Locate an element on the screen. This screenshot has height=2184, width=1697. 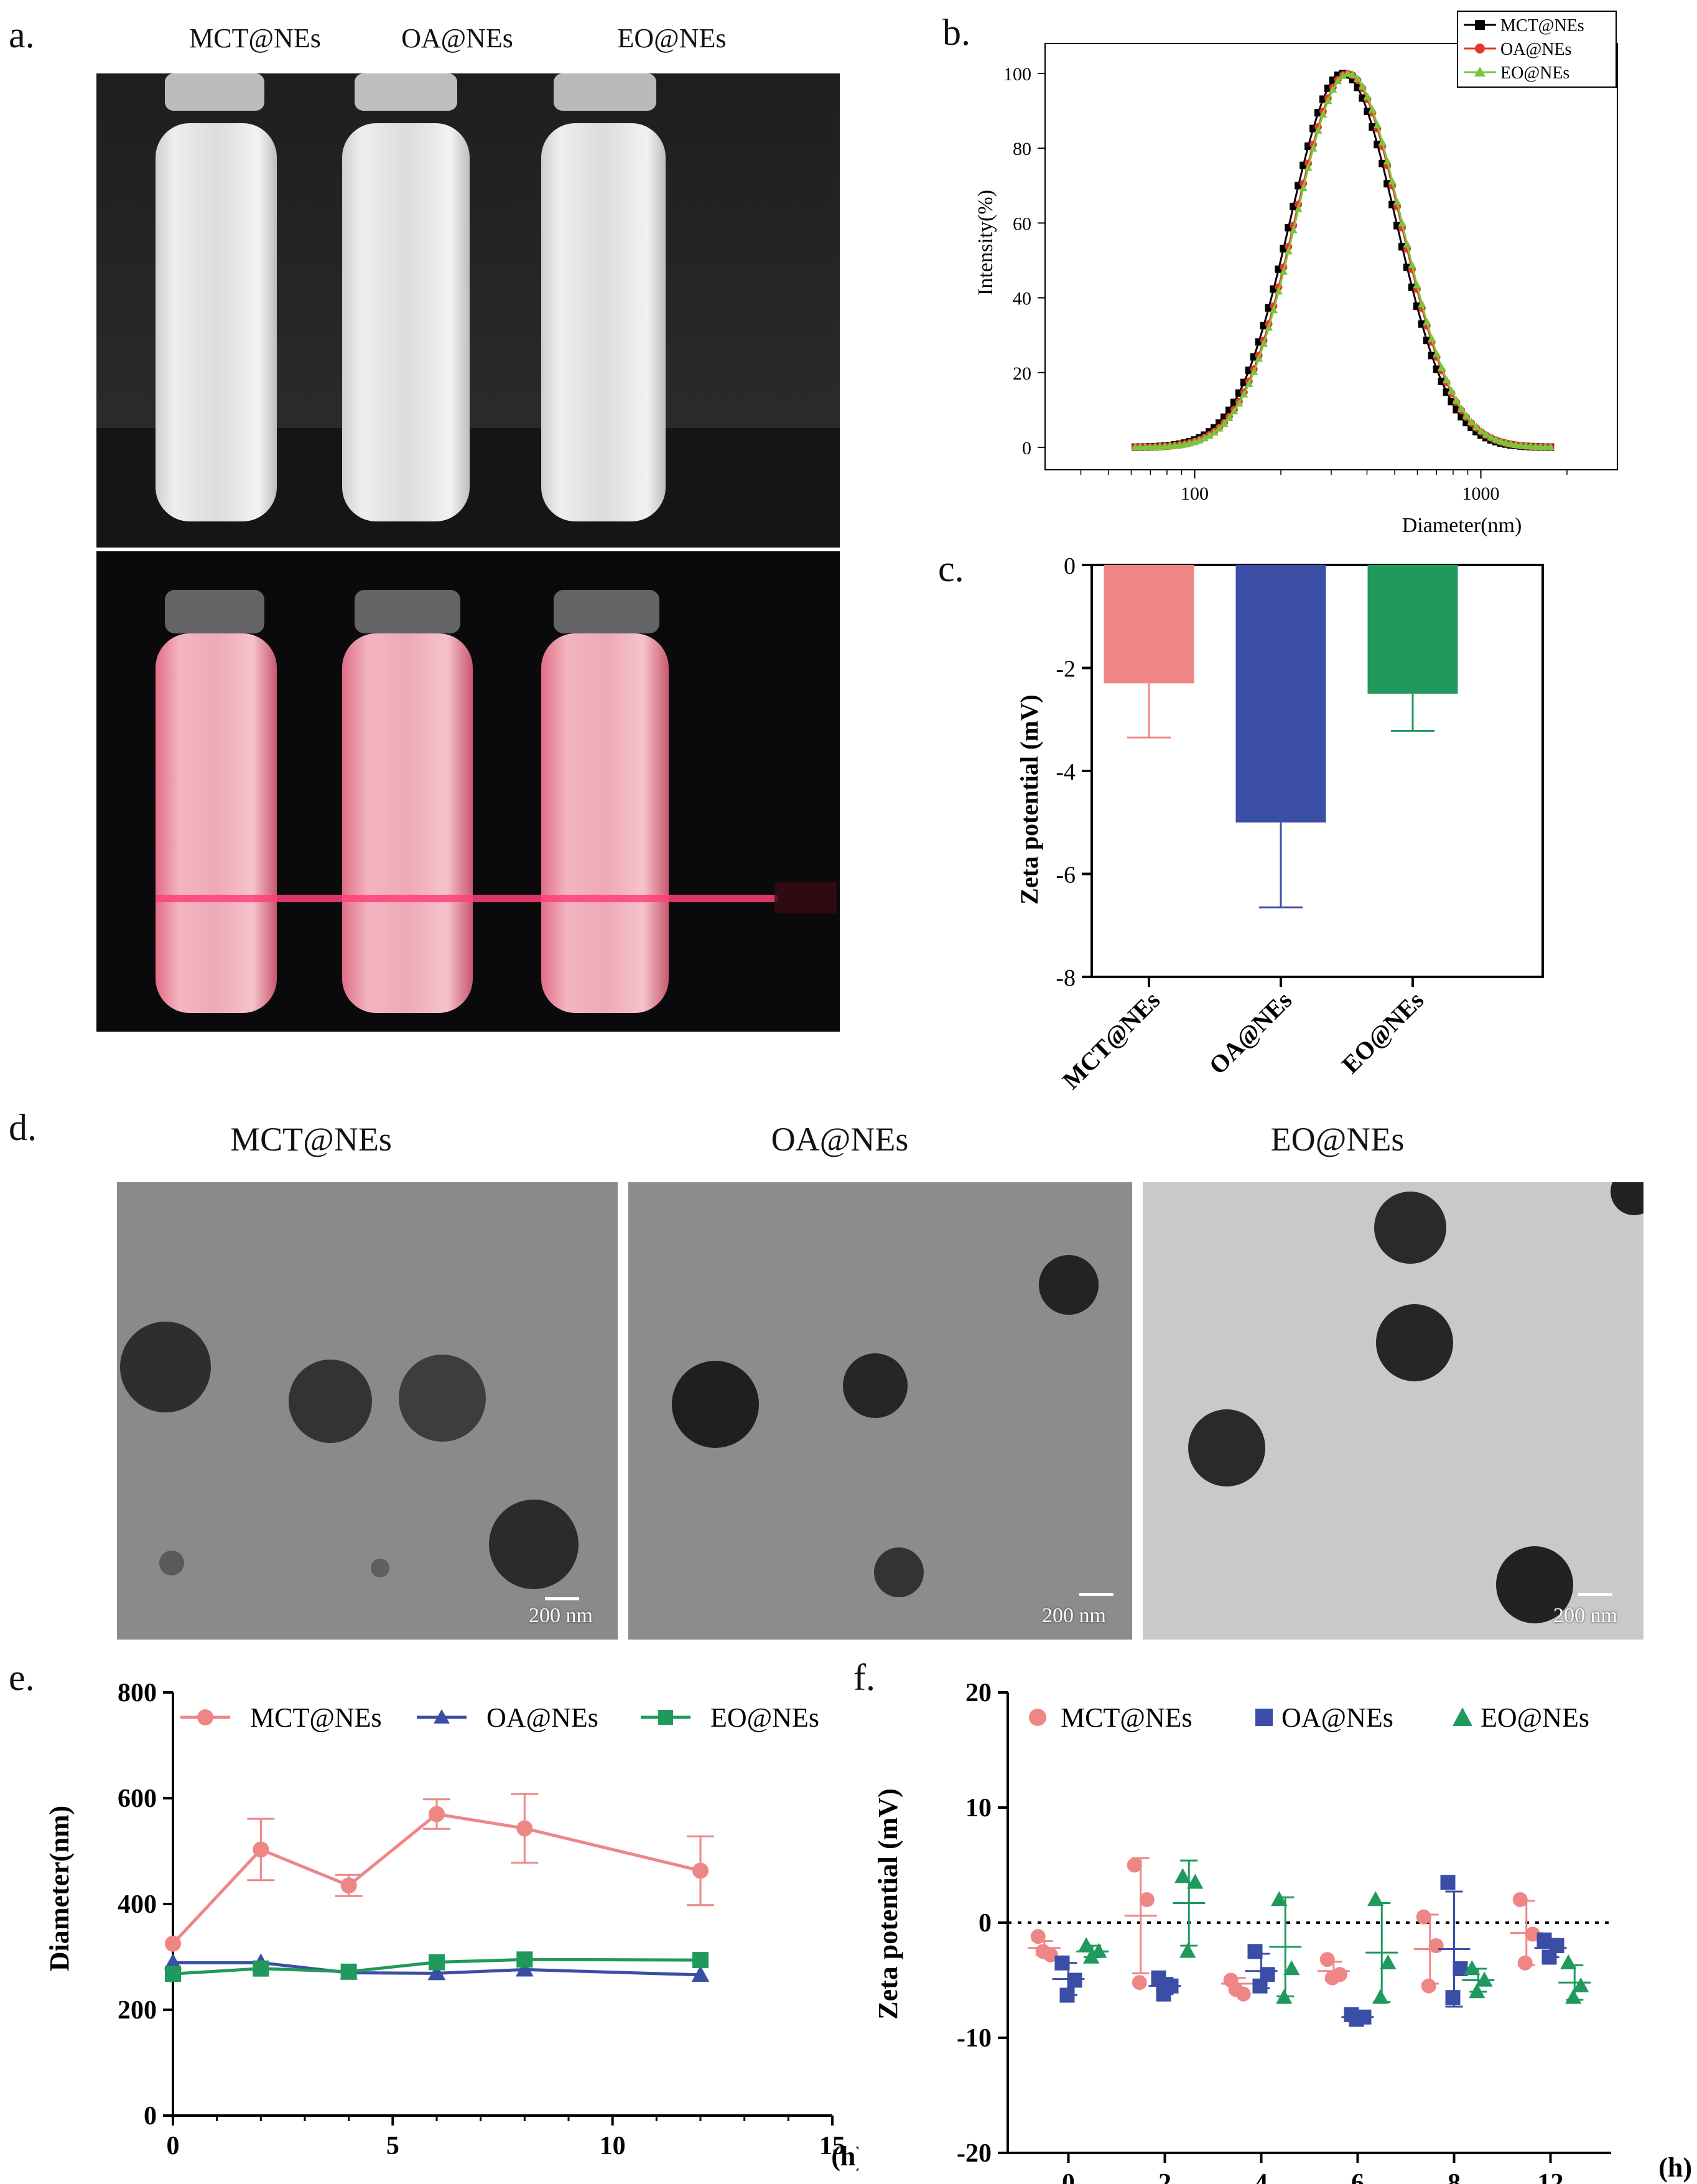
zeta-xtick-label-1: OA@NEs is located at coordinates (1251, 1033).